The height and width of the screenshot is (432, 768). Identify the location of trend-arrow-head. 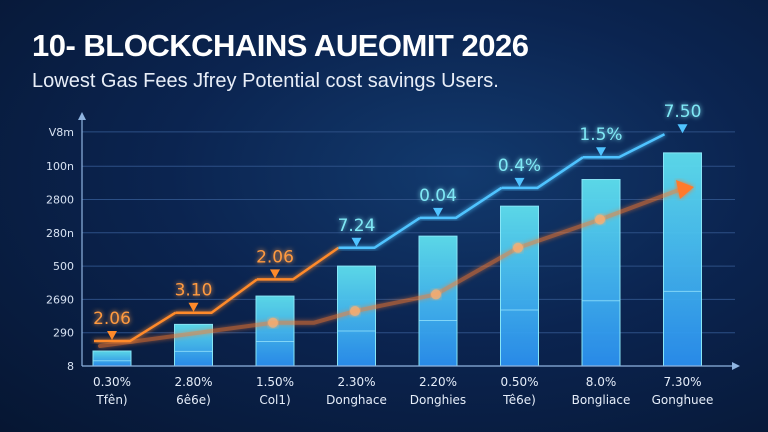
(685, 189).